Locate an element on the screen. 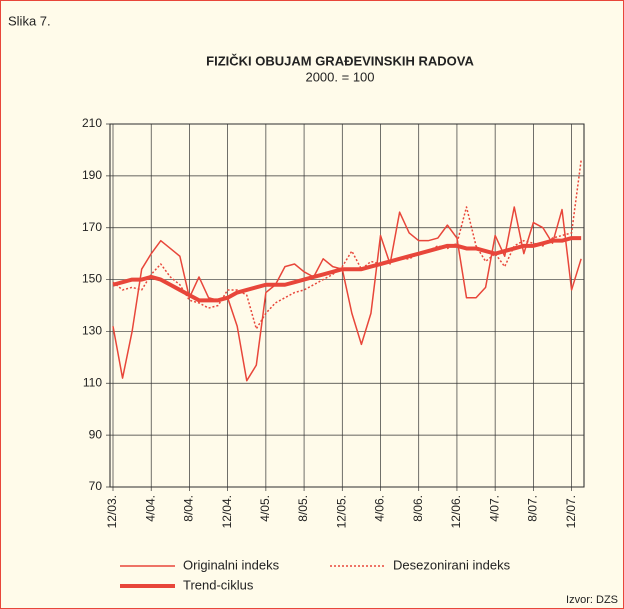  legend-label: Originalni indeks is located at coordinates (231, 564).